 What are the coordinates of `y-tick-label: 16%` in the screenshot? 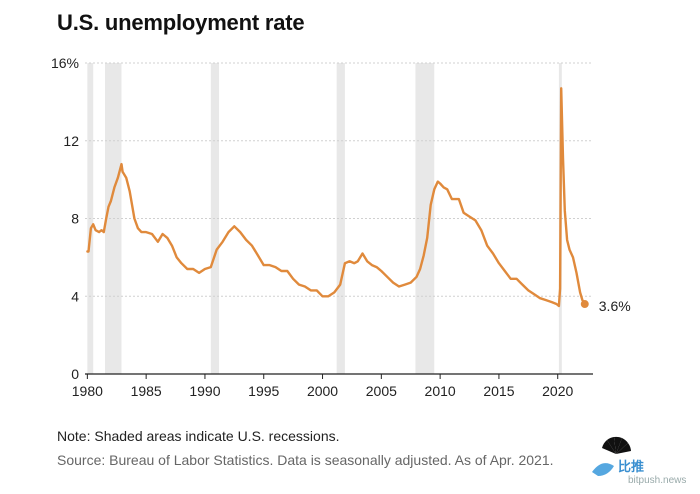 It's located at (65, 63).